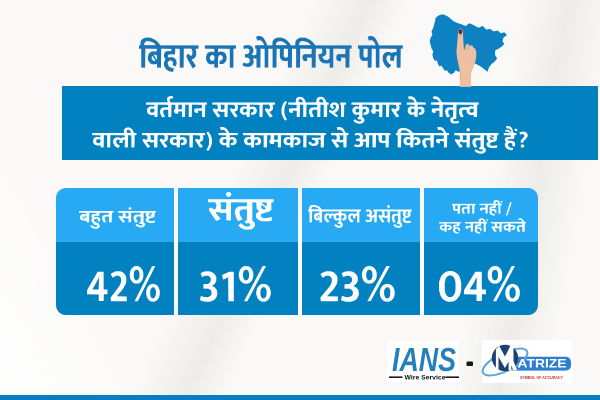  Describe the element at coordinates (425, 378) in the screenshot. I see `svg-text: Wire Service` at that location.